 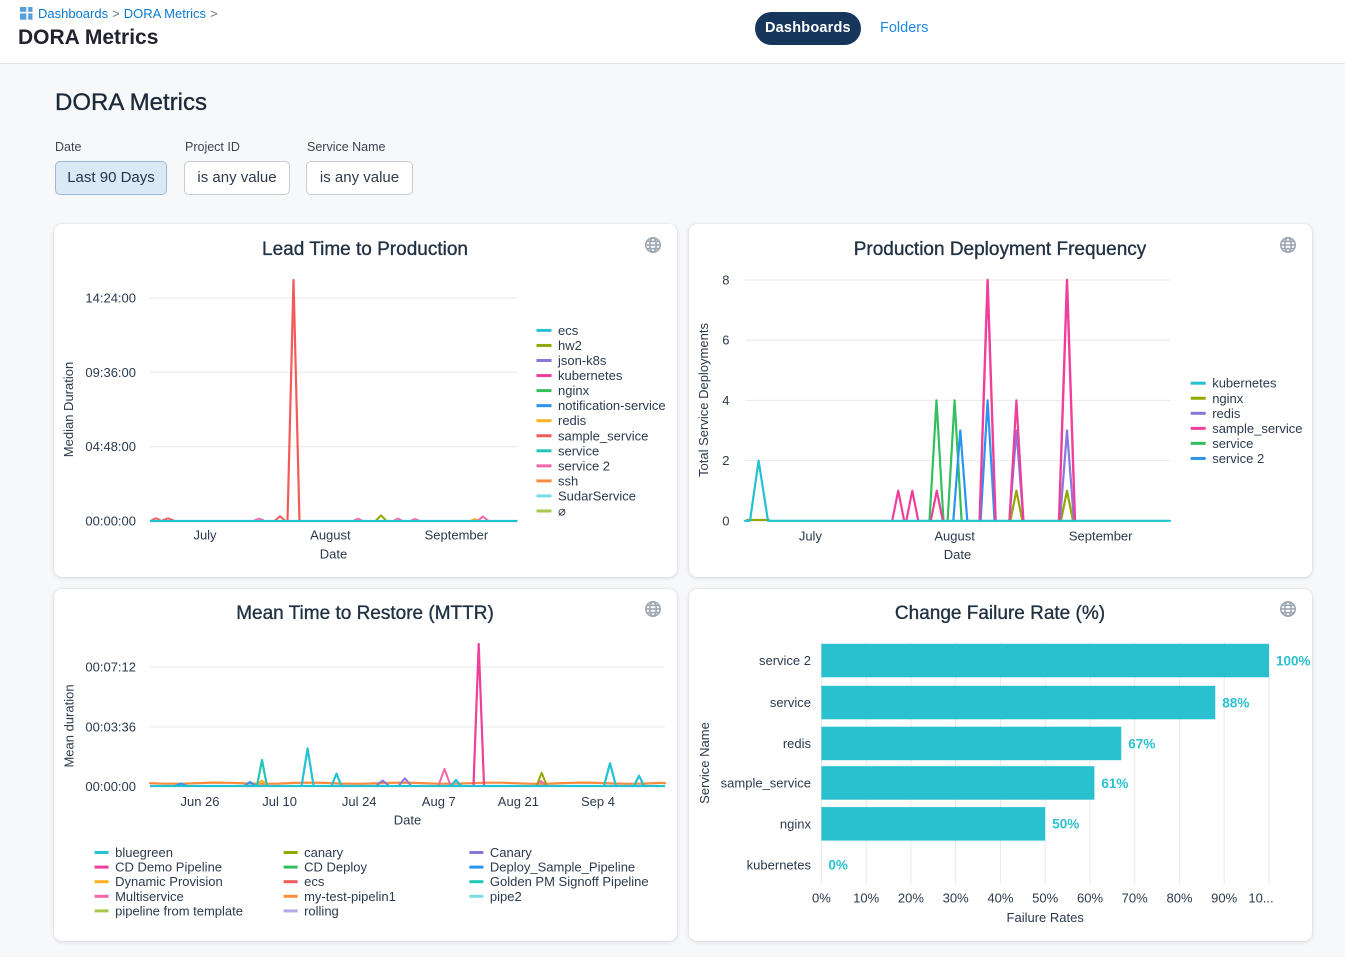 I want to click on svg-text: hw2, so click(x=570, y=345).